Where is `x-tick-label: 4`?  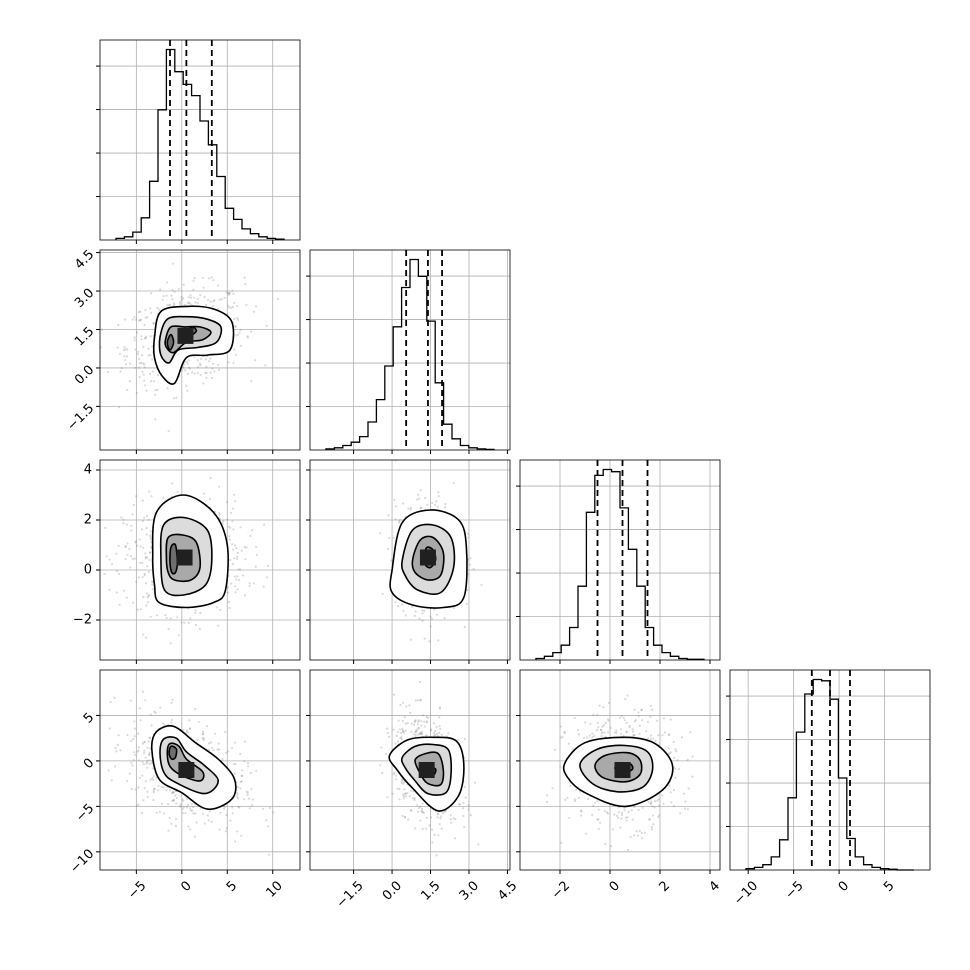 x-tick-label: 4 is located at coordinates (715, 886).